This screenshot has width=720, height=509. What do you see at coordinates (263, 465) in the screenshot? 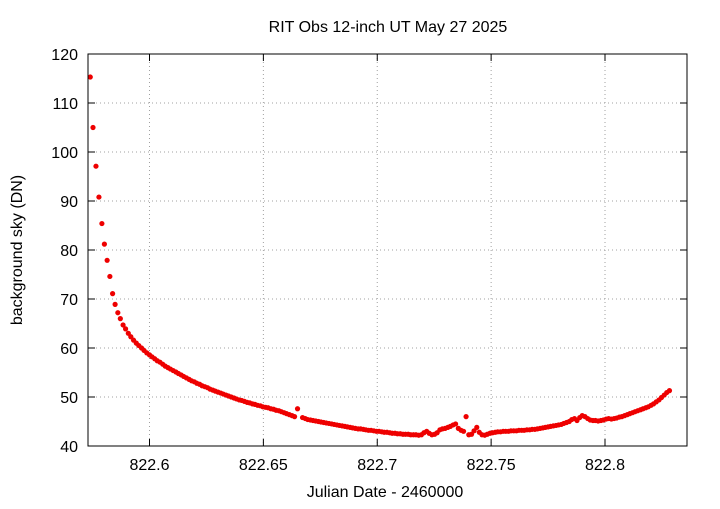
I see `x-tick-label: 822.65` at bounding box center [263, 465].